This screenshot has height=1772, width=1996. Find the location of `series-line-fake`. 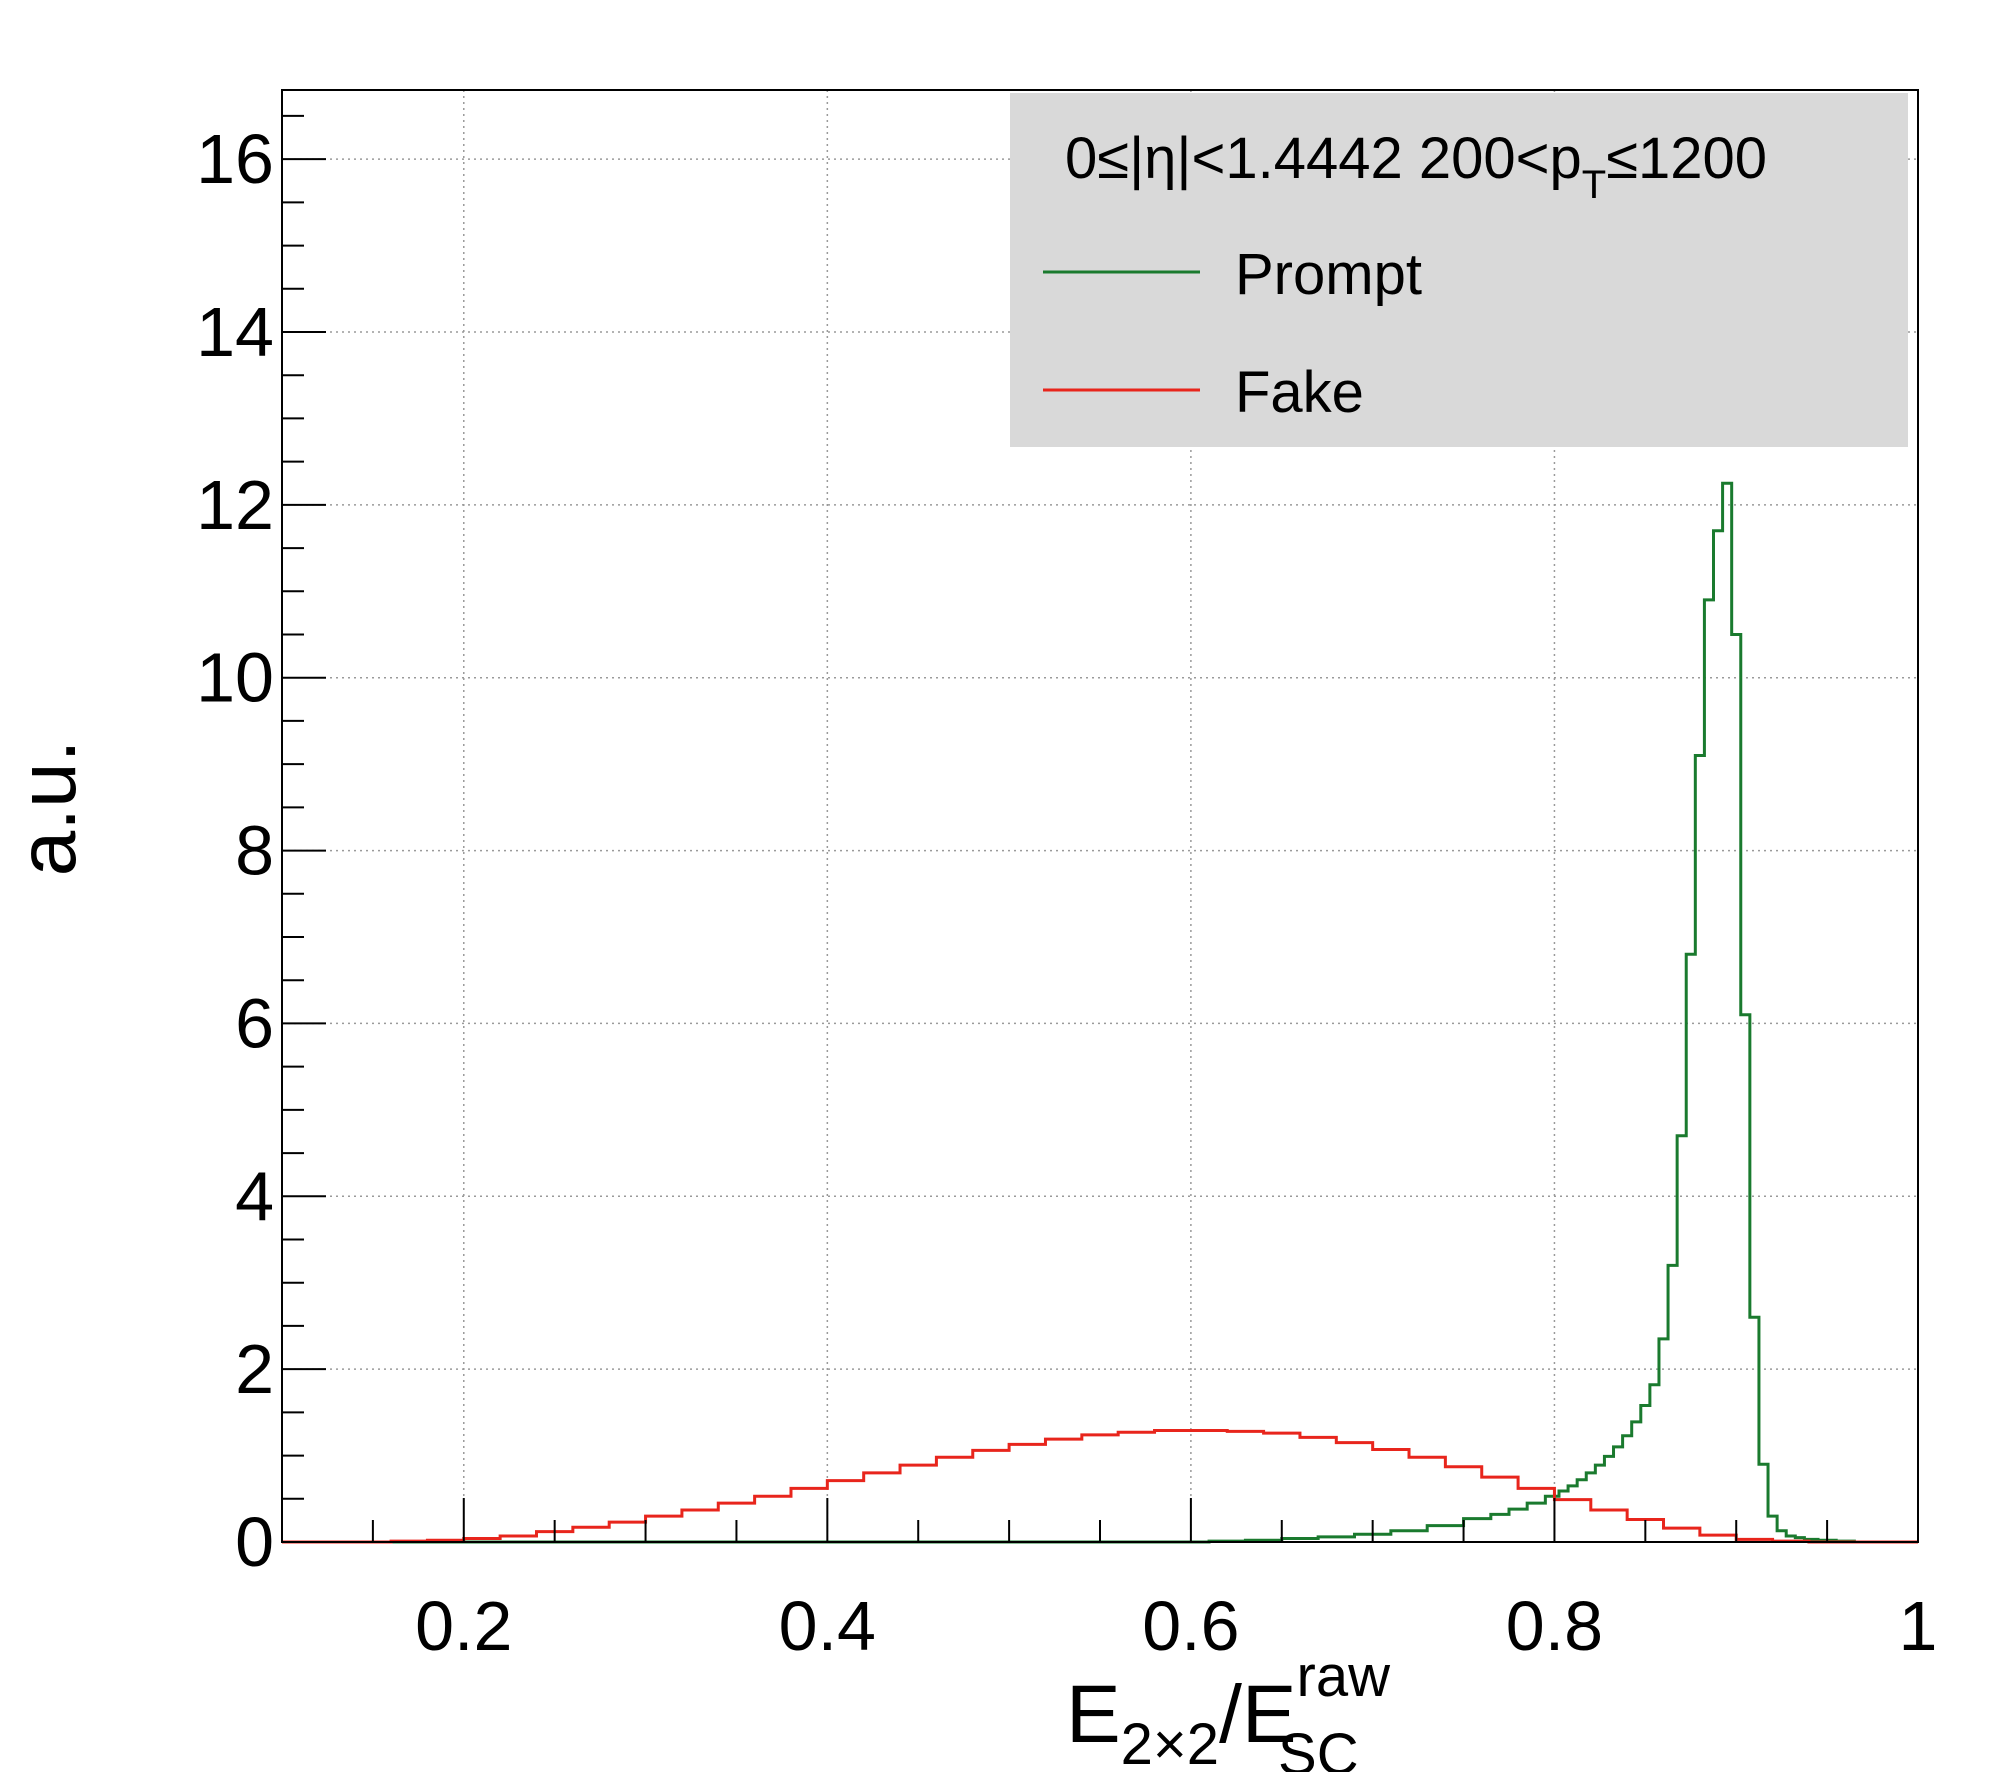

series-line-fake is located at coordinates (1100, 1486).